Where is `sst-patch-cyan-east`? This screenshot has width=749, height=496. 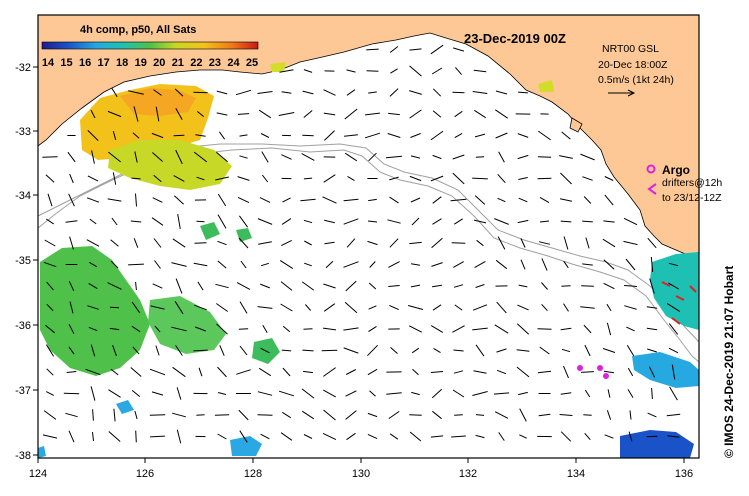
sst-patch-cyan-east is located at coordinates (674, 291).